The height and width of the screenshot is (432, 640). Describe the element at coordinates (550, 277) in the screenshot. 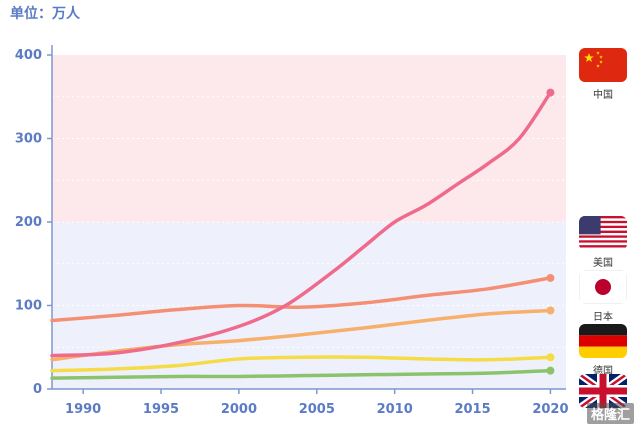

I see `series-end-point-usa` at that location.